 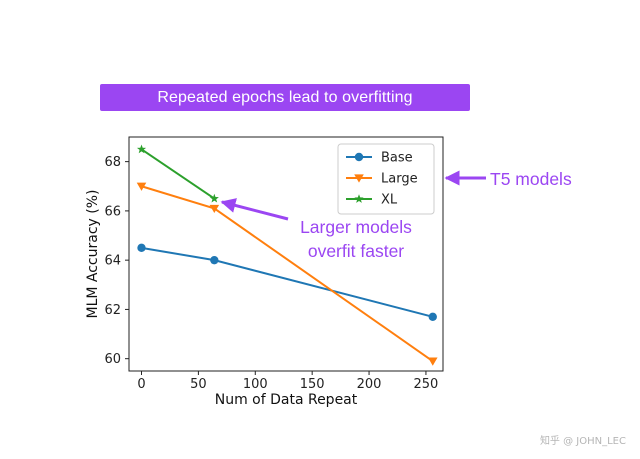 What do you see at coordinates (426, 384) in the screenshot?
I see `x-tick-label: 250` at bounding box center [426, 384].